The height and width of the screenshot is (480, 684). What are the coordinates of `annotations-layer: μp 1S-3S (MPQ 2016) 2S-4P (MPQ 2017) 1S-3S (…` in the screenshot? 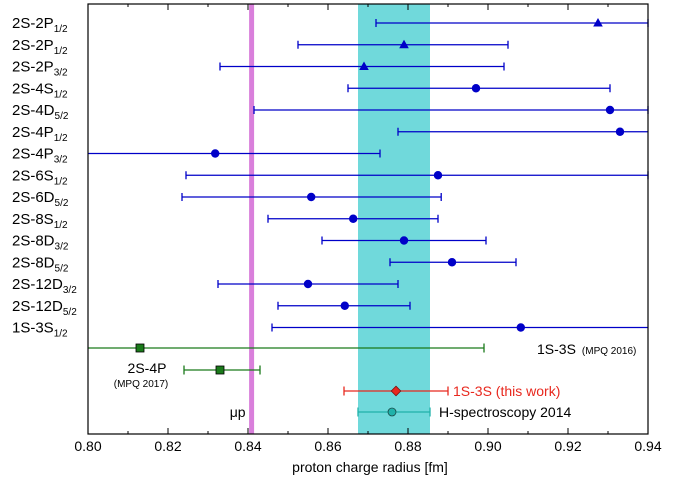 It's located at (375, 380).